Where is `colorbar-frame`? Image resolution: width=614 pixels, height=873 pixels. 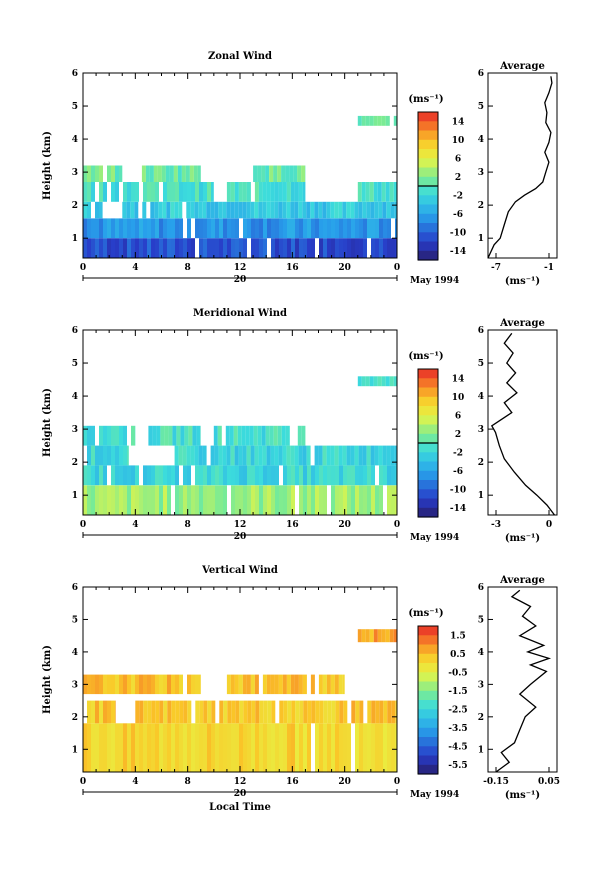 colorbar-frame is located at coordinates (428, 700).